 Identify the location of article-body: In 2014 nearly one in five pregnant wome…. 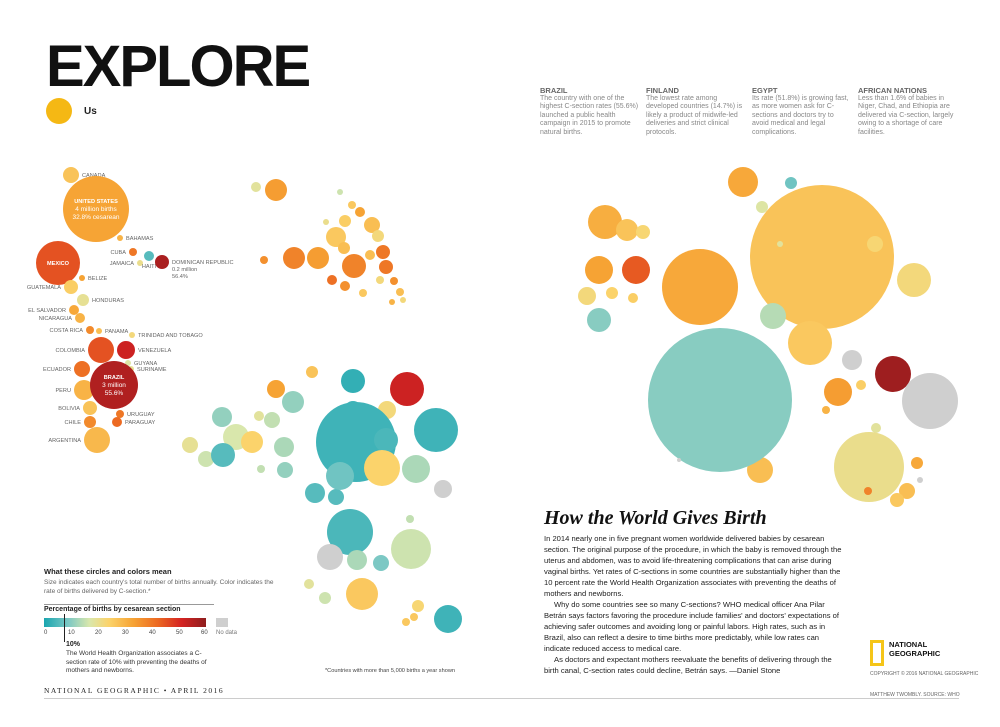
(693, 604).